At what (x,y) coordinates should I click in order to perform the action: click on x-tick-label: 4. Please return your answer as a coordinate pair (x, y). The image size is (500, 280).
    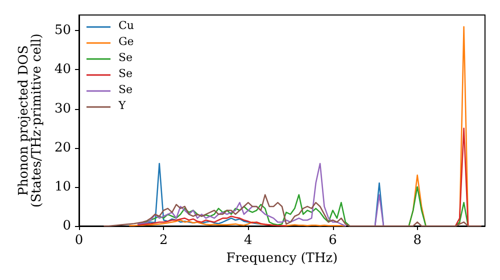
    Looking at the image, I should click on (248, 240).